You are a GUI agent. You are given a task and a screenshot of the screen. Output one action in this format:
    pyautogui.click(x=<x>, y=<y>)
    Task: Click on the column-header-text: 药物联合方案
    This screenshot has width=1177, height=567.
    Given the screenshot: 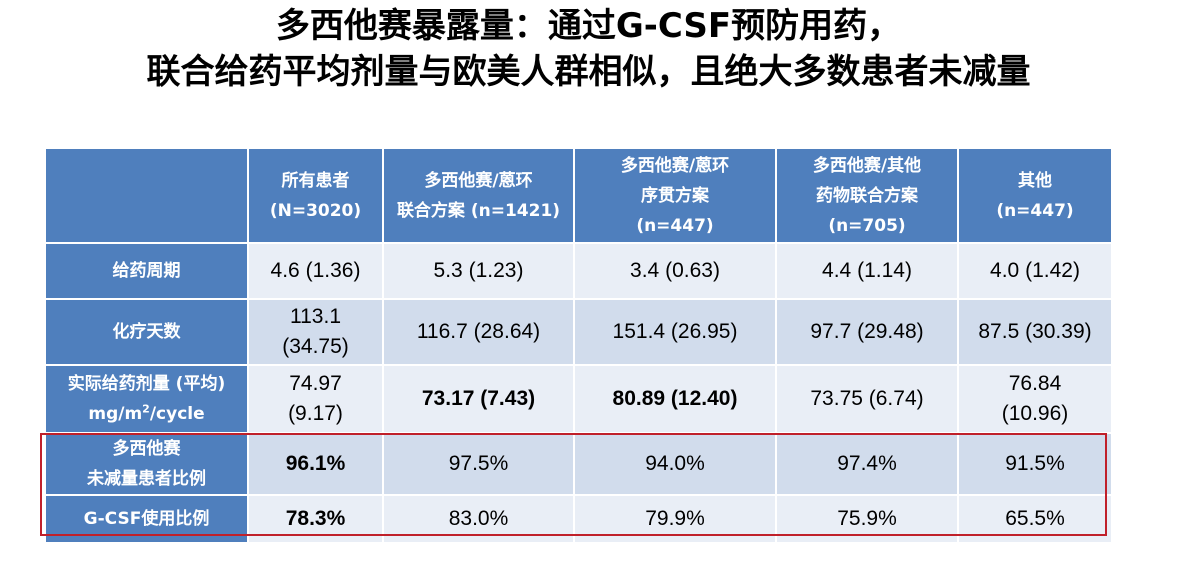 What is the action you would take?
    pyautogui.click(x=867, y=195)
    